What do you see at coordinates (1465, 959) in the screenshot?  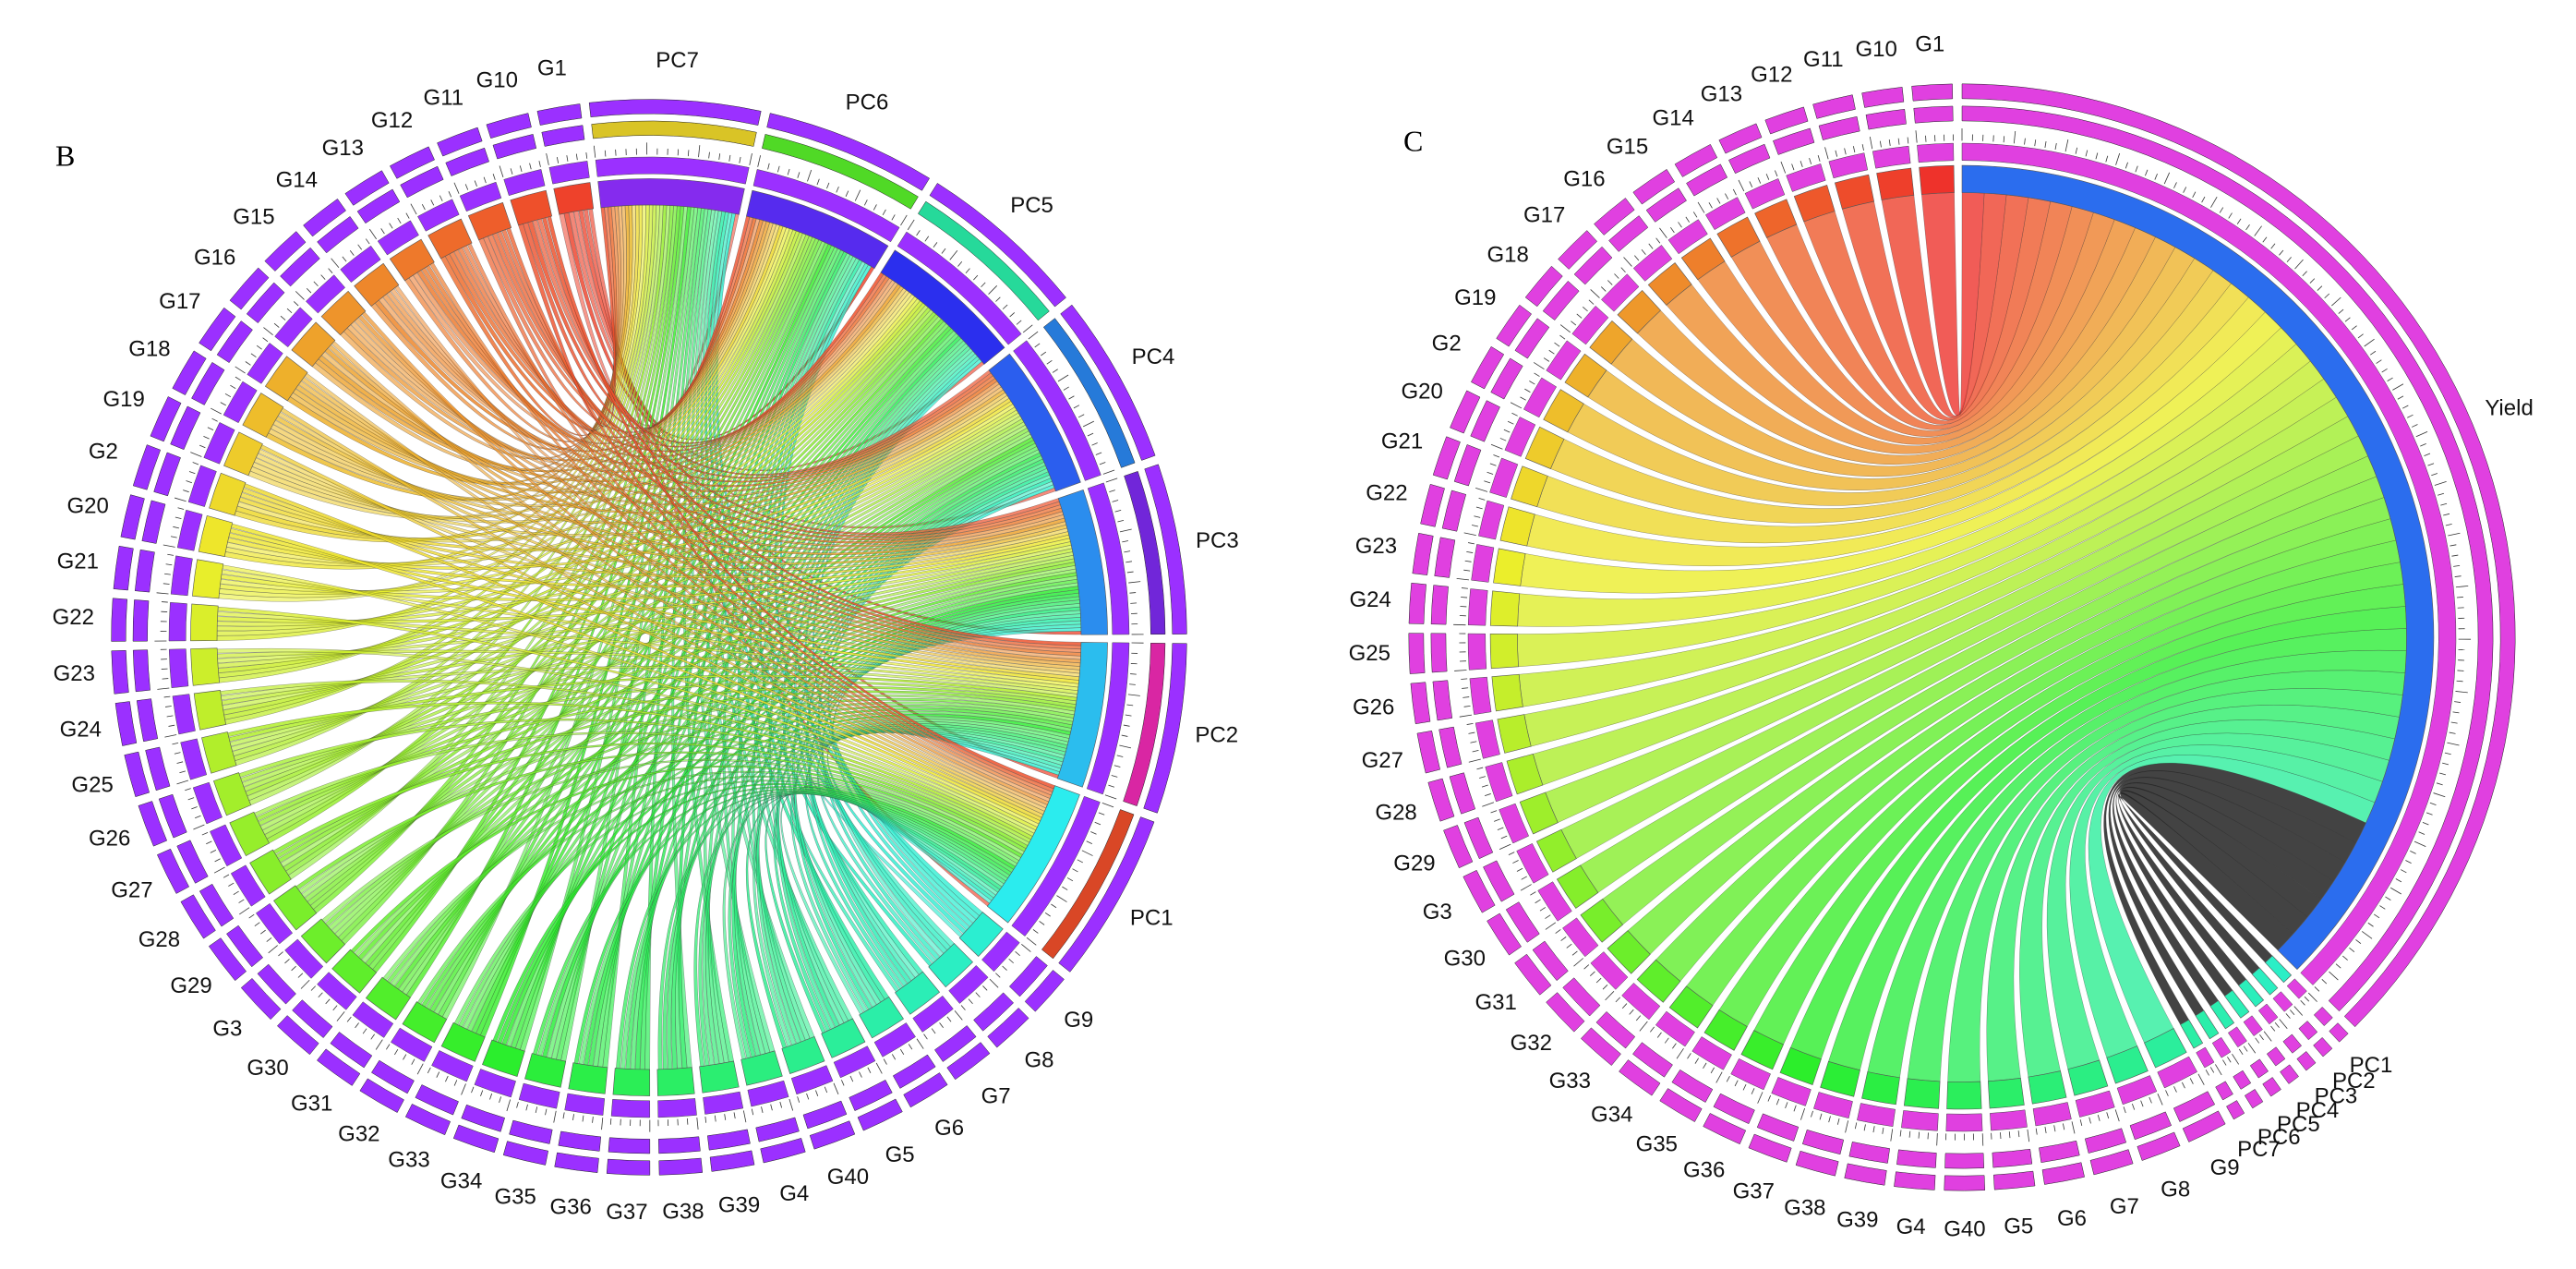 I see `sector-label: G30` at bounding box center [1465, 959].